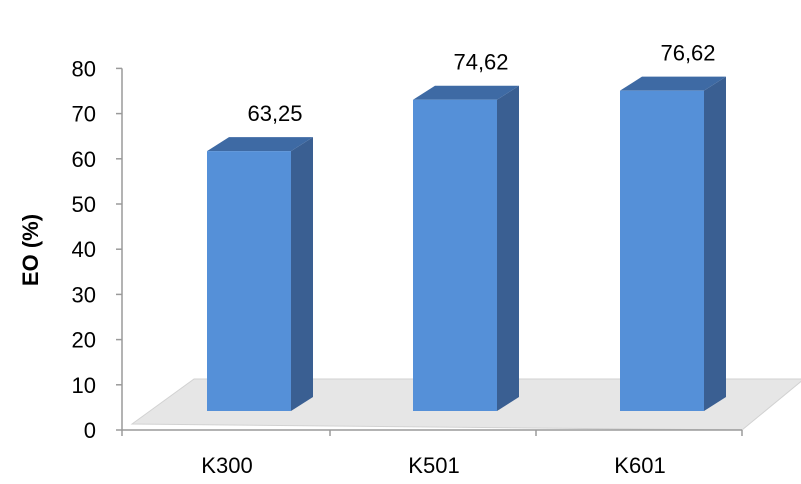 The height and width of the screenshot is (484, 801). I want to click on y-tick-label: 30, so click(84, 294).